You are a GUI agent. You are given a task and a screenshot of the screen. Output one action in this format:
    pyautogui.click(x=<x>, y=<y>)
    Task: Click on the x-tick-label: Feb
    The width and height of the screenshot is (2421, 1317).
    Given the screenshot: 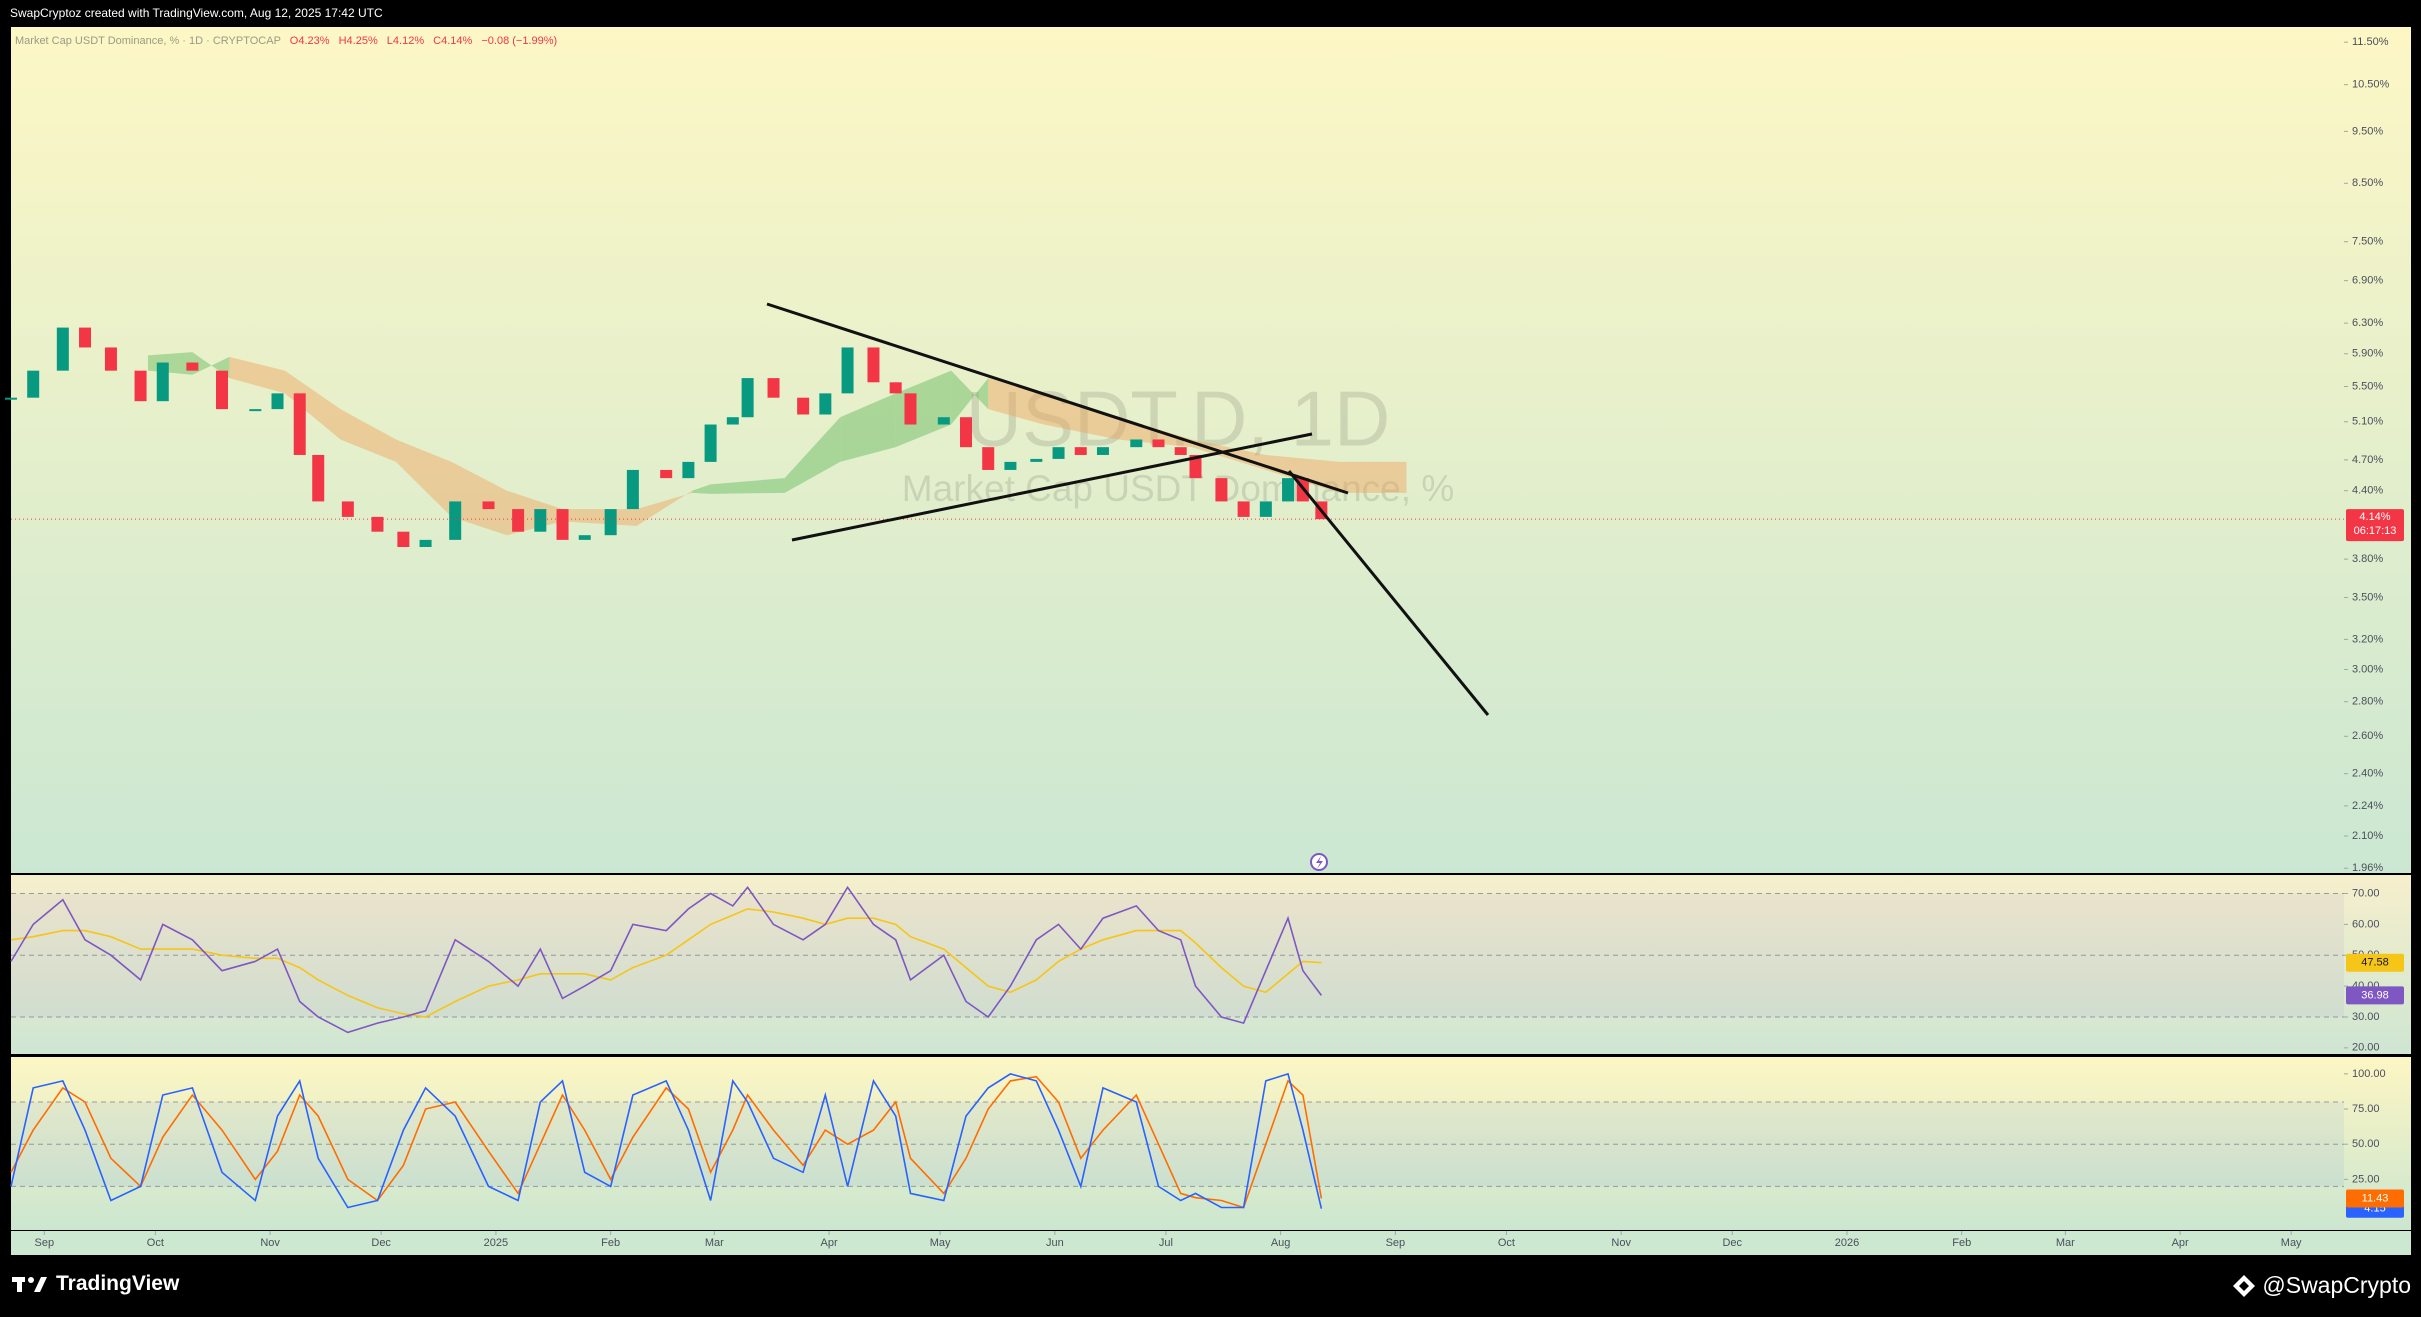 What is the action you would take?
    pyautogui.click(x=1961, y=1243)
    